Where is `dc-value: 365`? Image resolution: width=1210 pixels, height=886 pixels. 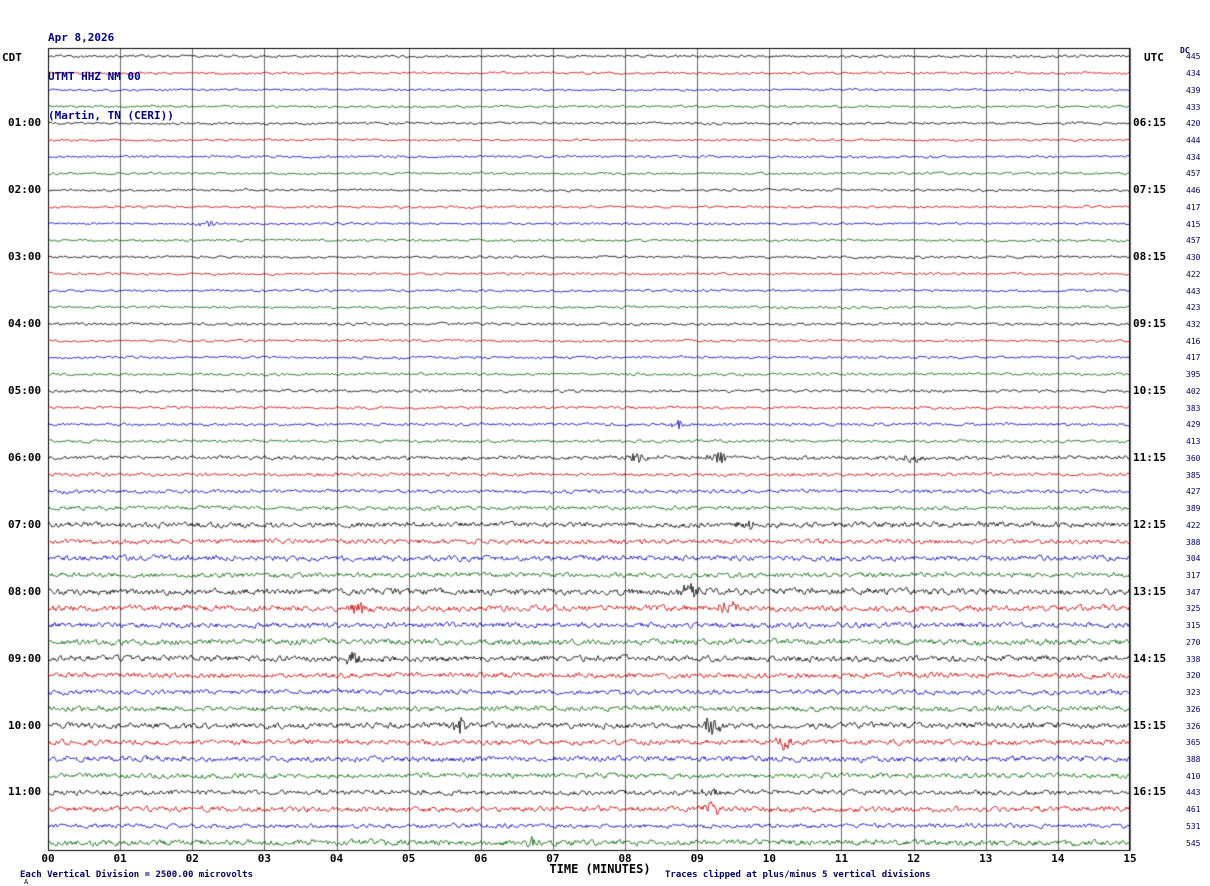 dc-value: 365 is located at coordinates (1193, 743).